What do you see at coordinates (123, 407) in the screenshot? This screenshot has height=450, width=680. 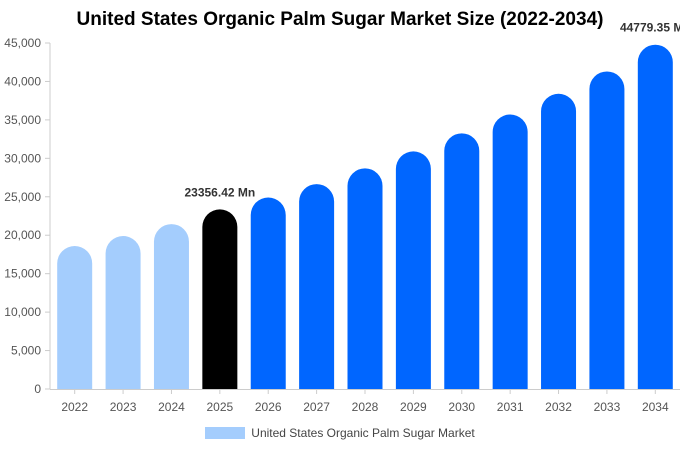 I see `x-tick-label: 2023` at bounding box center [123, 407].